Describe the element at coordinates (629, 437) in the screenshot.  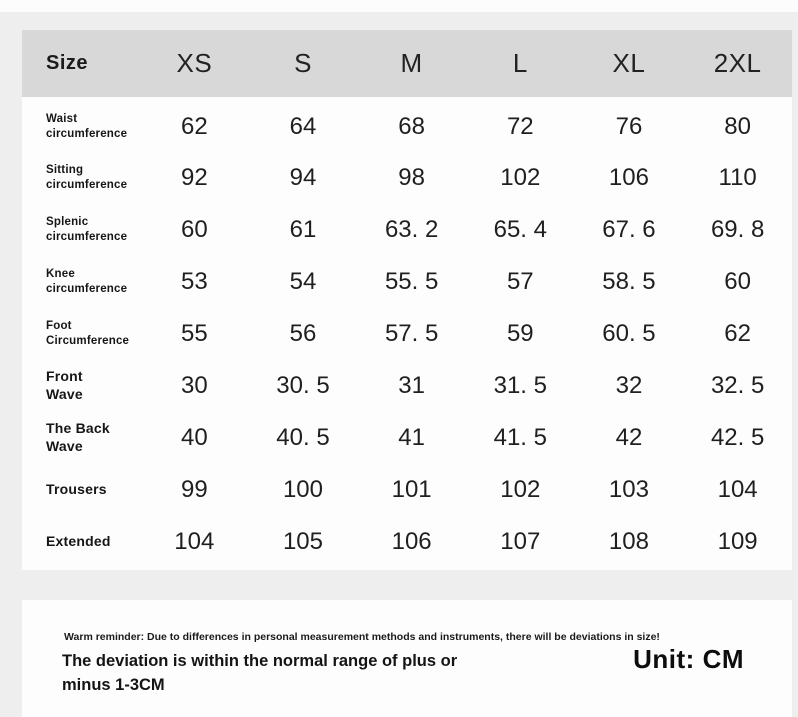
I see `size-value-cell: 42` at that location.